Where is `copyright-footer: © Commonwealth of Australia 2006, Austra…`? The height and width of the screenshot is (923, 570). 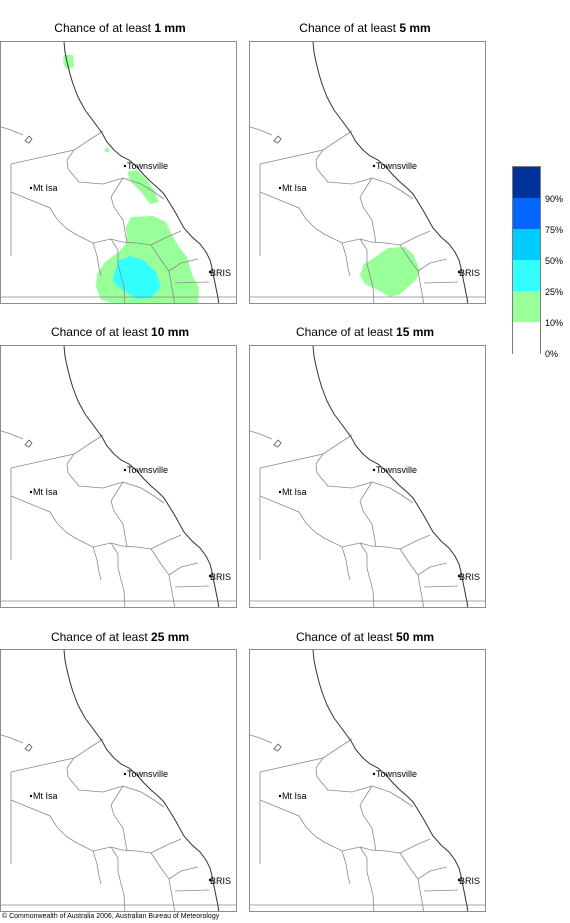
copyright-footer: © Commonwealth of Australia 2006, Austra… is located at coordinates (111, 916).